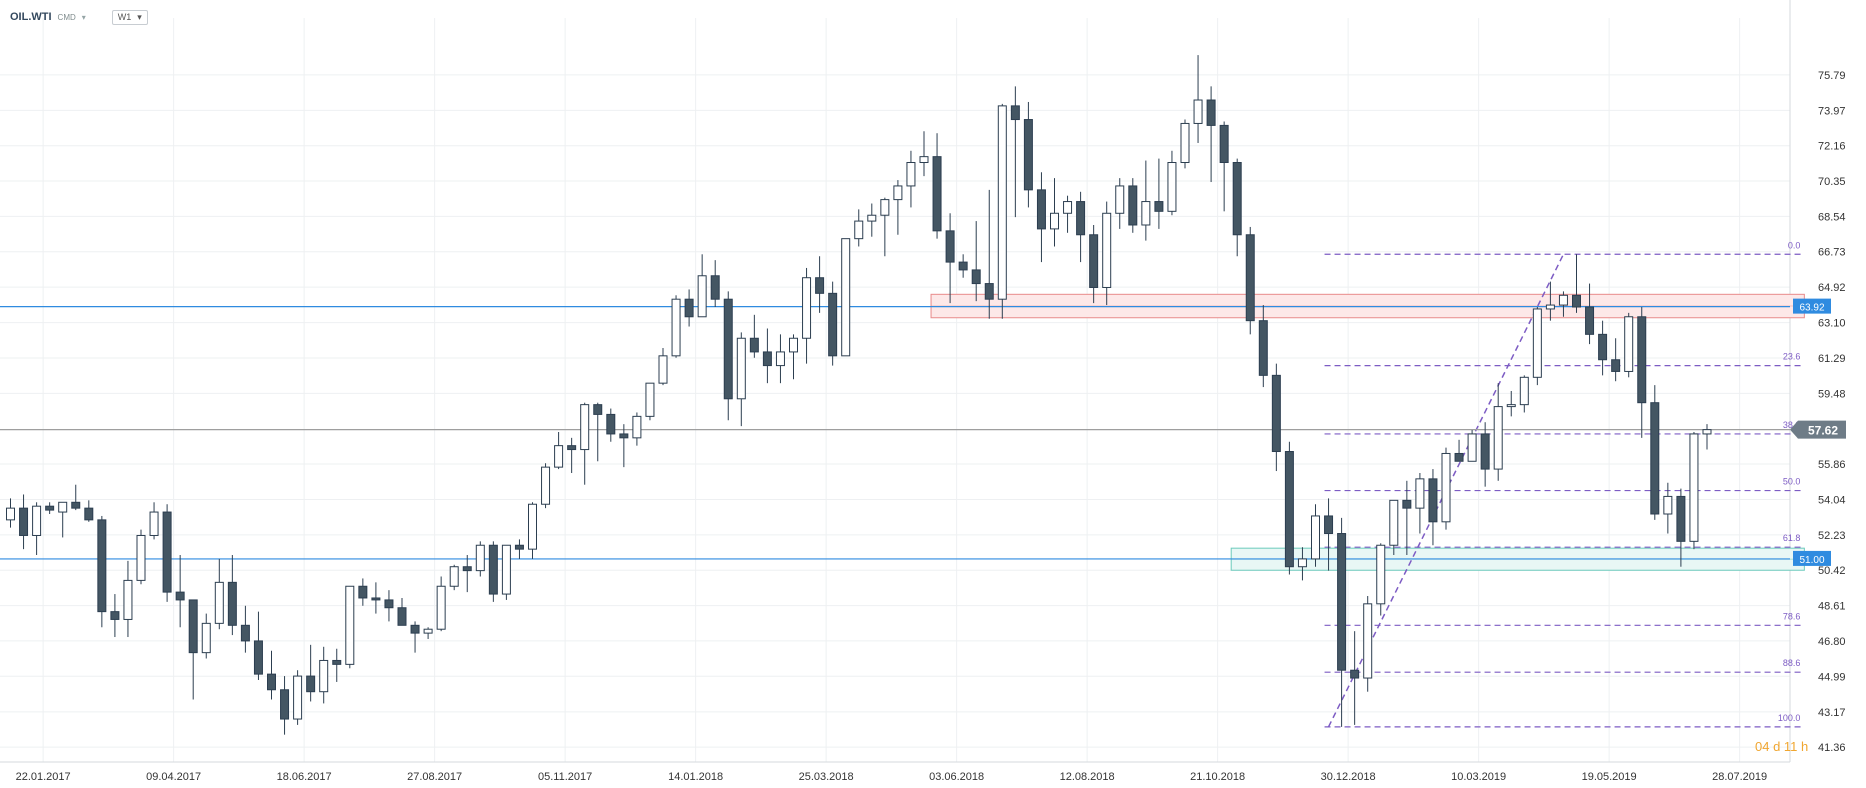 This screenshot has width=1866, height=788. Describe the element at coordinates (1832, 217) in the screenshot. I see `price-tick-label: 68.54` at that location.